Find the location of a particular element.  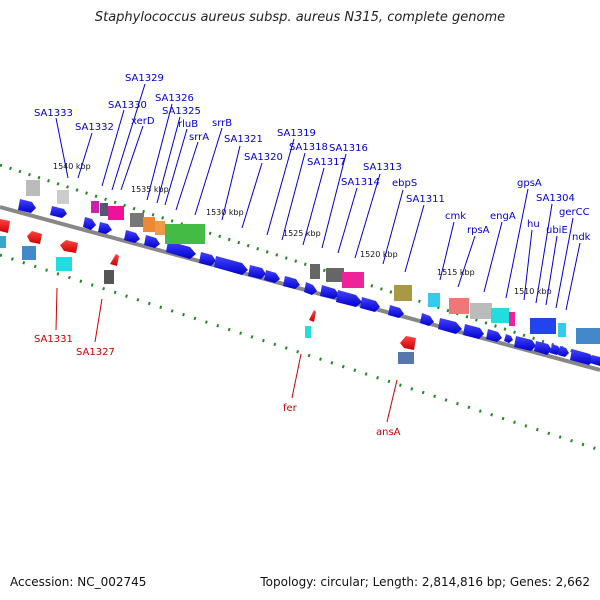

bottom-leader-lines is located at coordinates (226, 355).